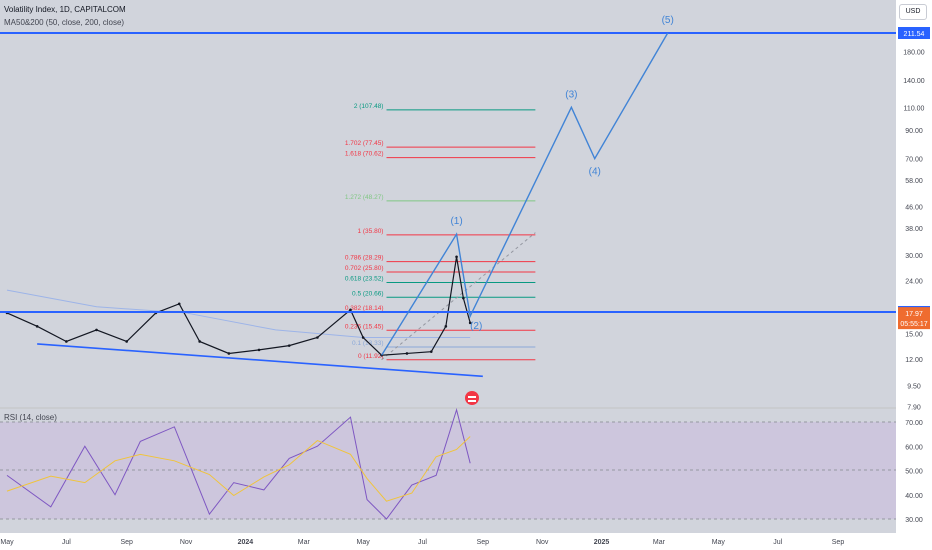 The height and width of the screenshot is (550, 932). Describe the element at coordinates (364, 154) in the screenshot. I see `fib-level-label: 1.618 (70.62)` at that location.